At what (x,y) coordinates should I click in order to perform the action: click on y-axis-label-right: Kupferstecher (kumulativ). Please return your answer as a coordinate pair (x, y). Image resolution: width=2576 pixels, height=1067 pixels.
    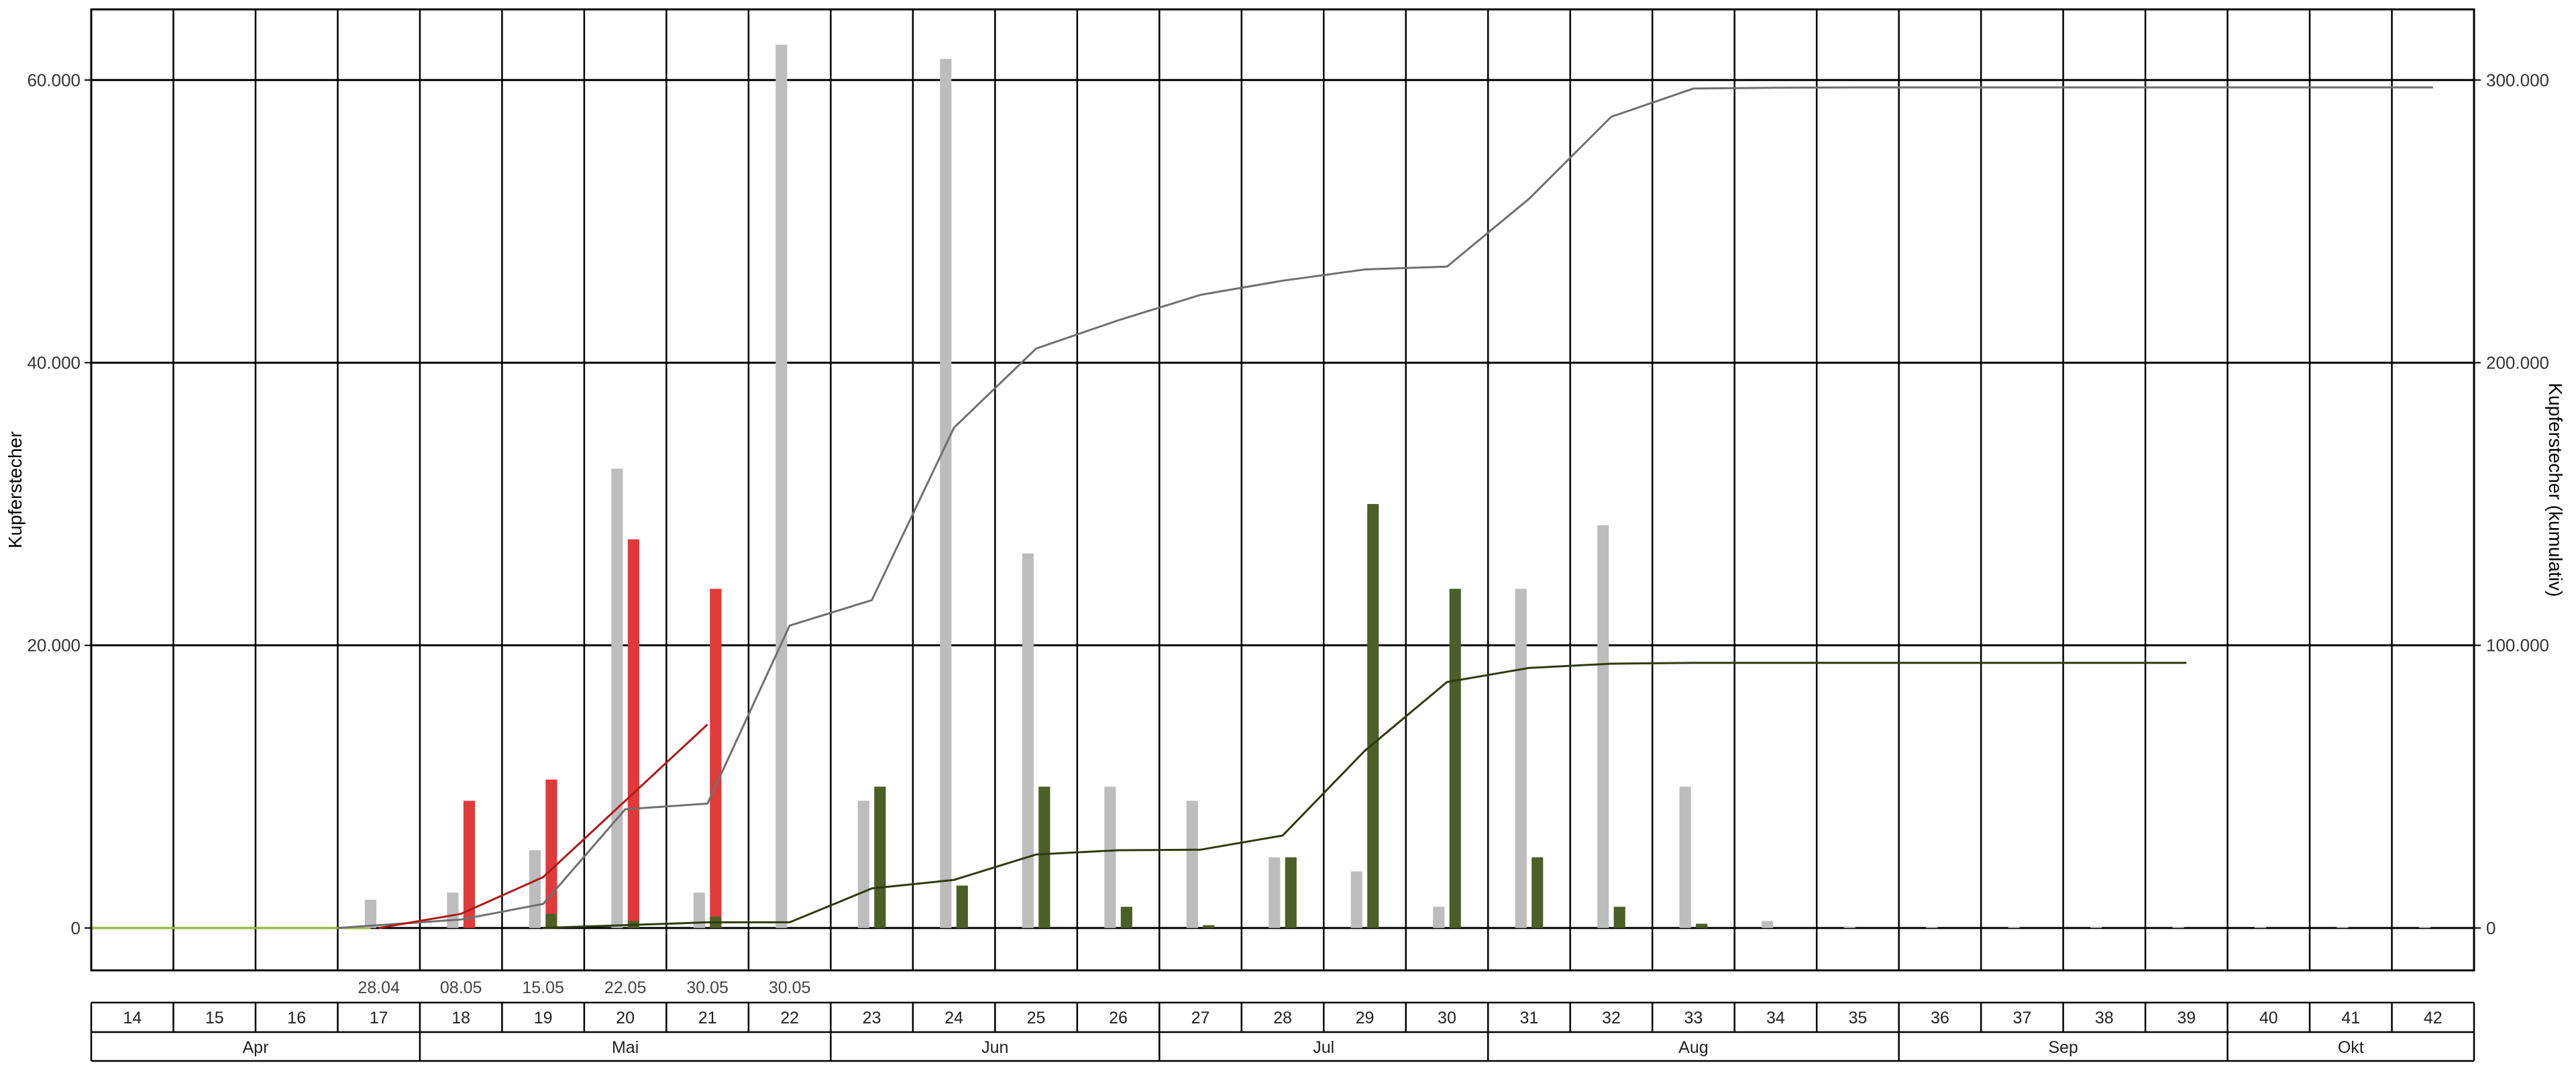
    Looking at the image, I should click on (2555, 490).